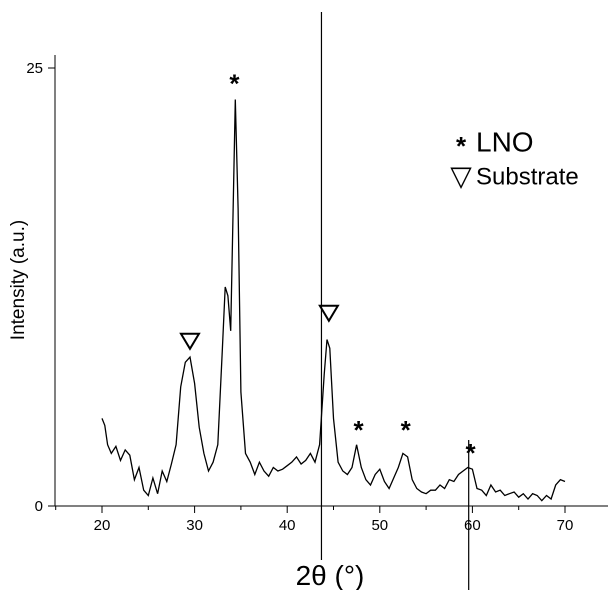 This screenshot has height=590, width=609. What do you see at coordinates (34, 68) in the screenshot?
I see `y-tick-label: 25` at bounding box center [34, 68].